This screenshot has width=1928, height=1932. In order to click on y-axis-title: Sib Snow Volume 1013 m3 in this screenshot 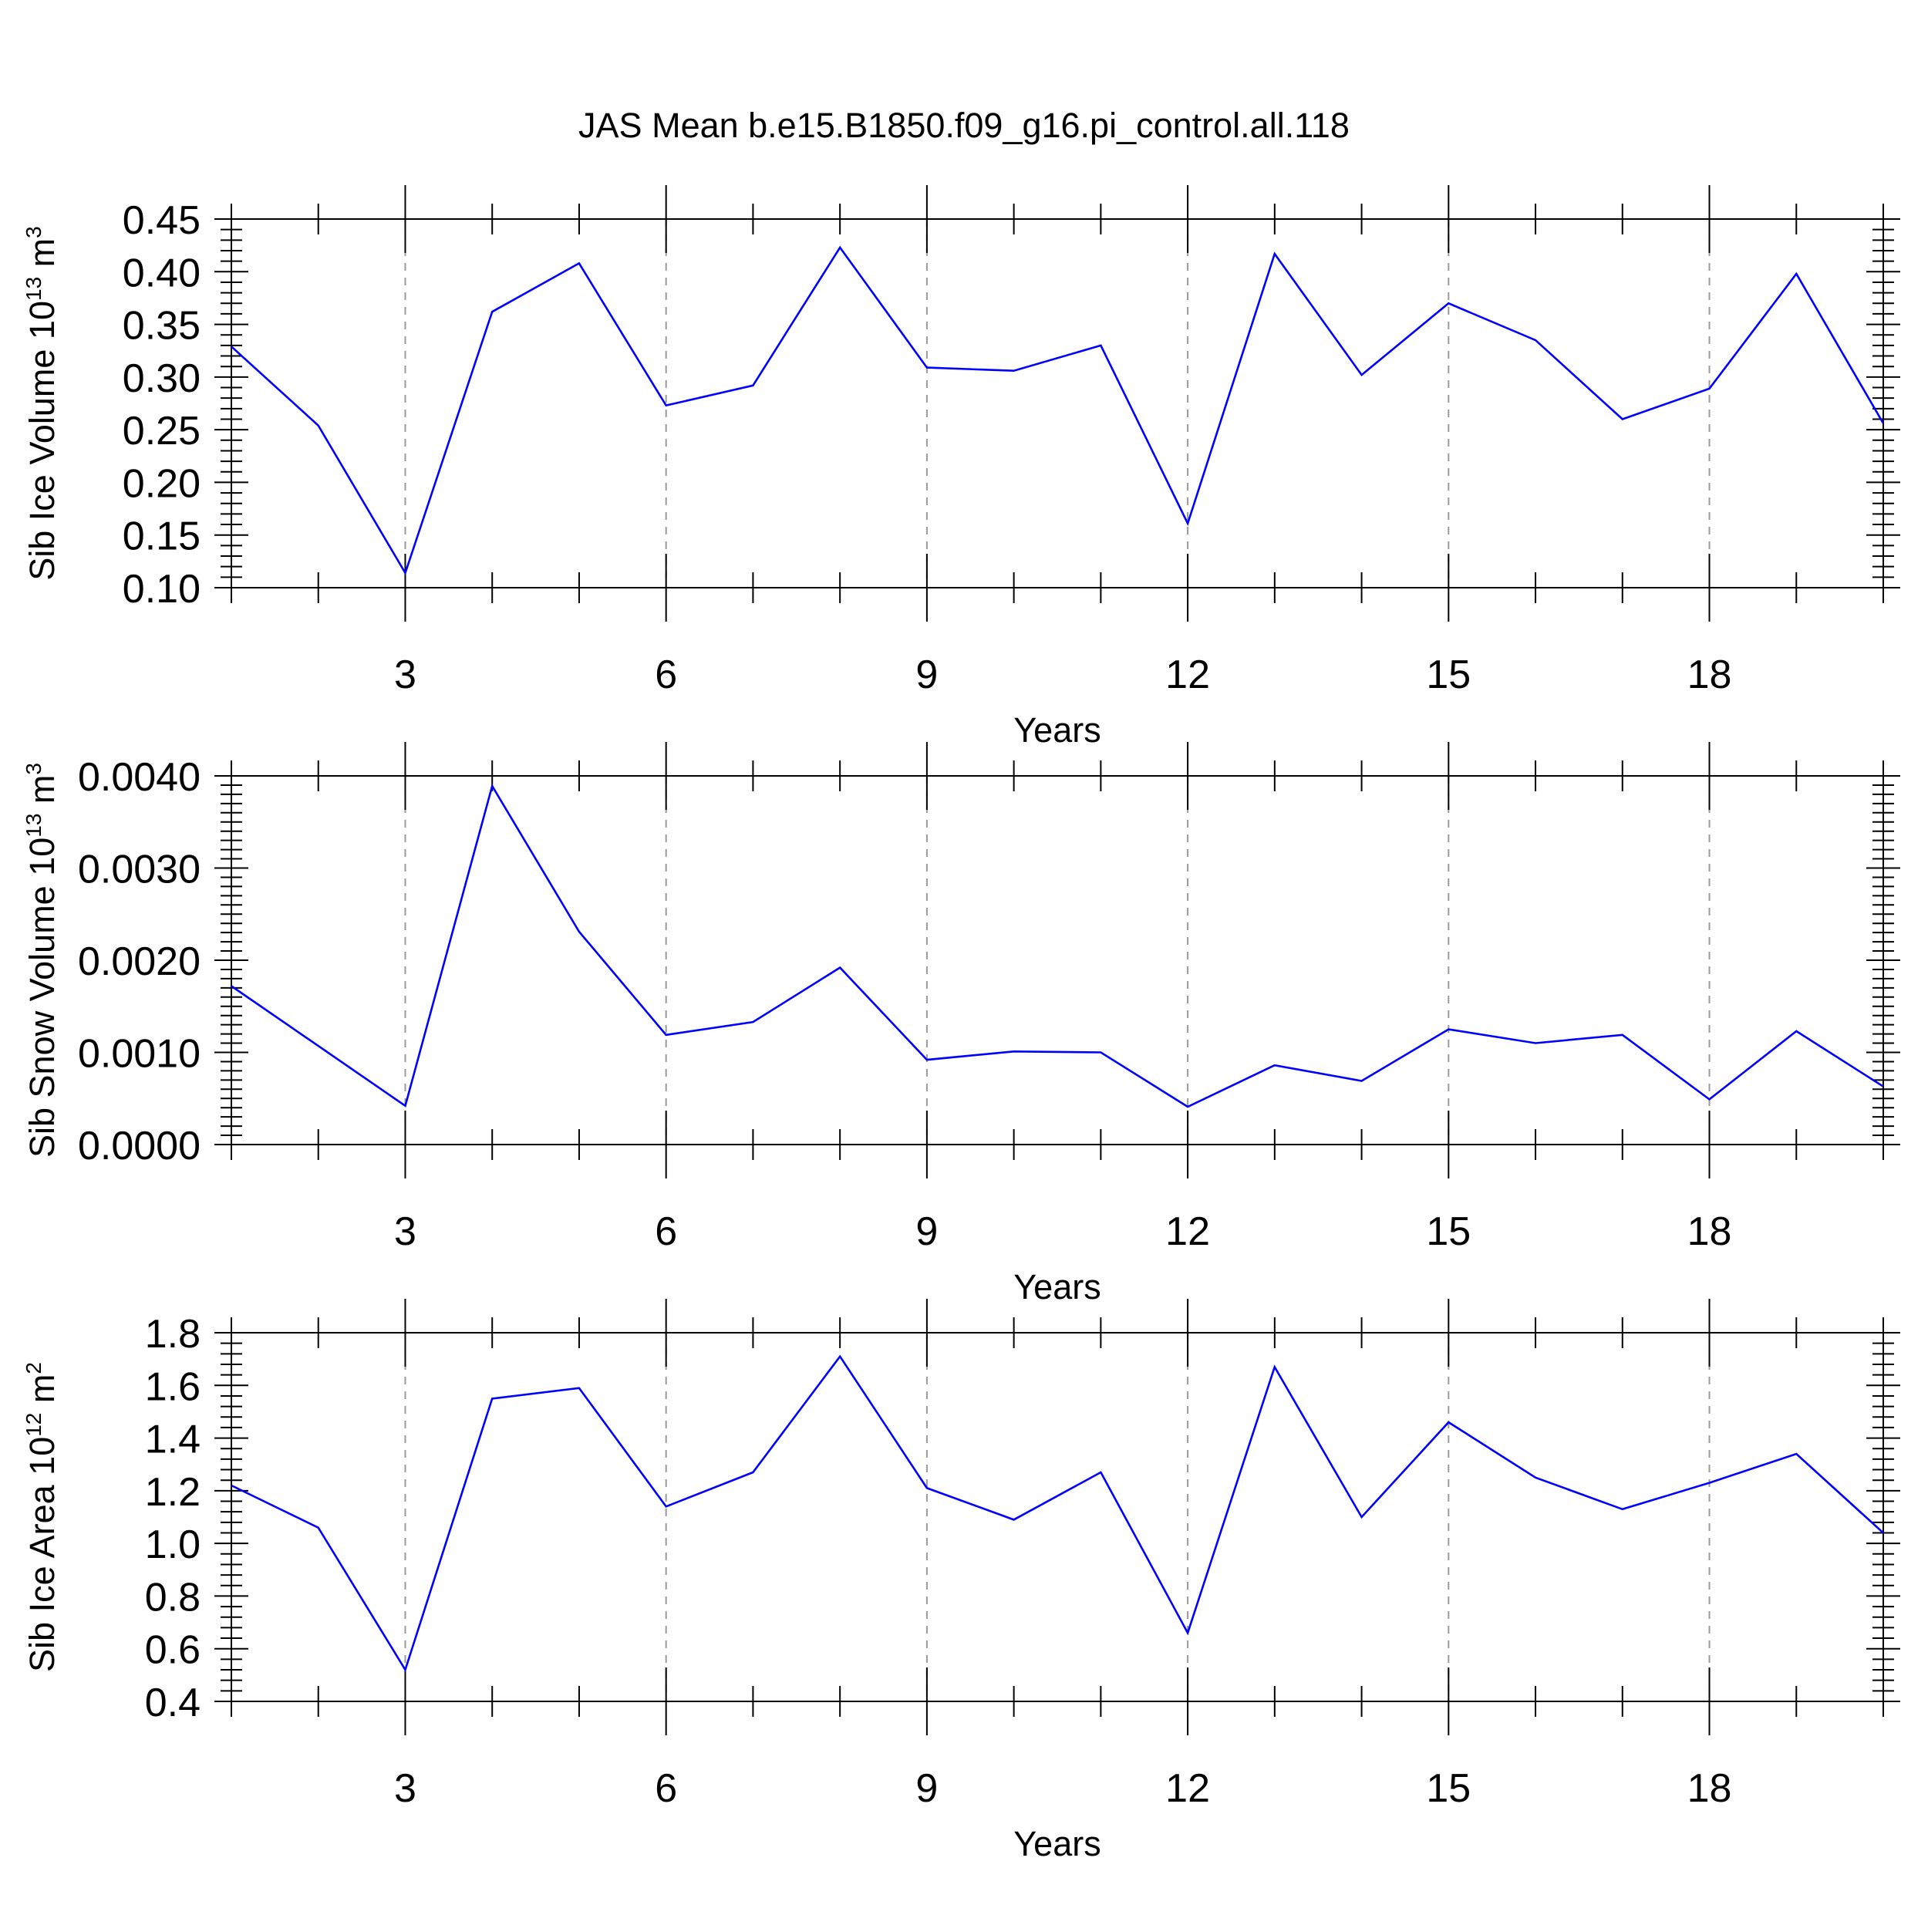, I will do `click(42, 960)`.